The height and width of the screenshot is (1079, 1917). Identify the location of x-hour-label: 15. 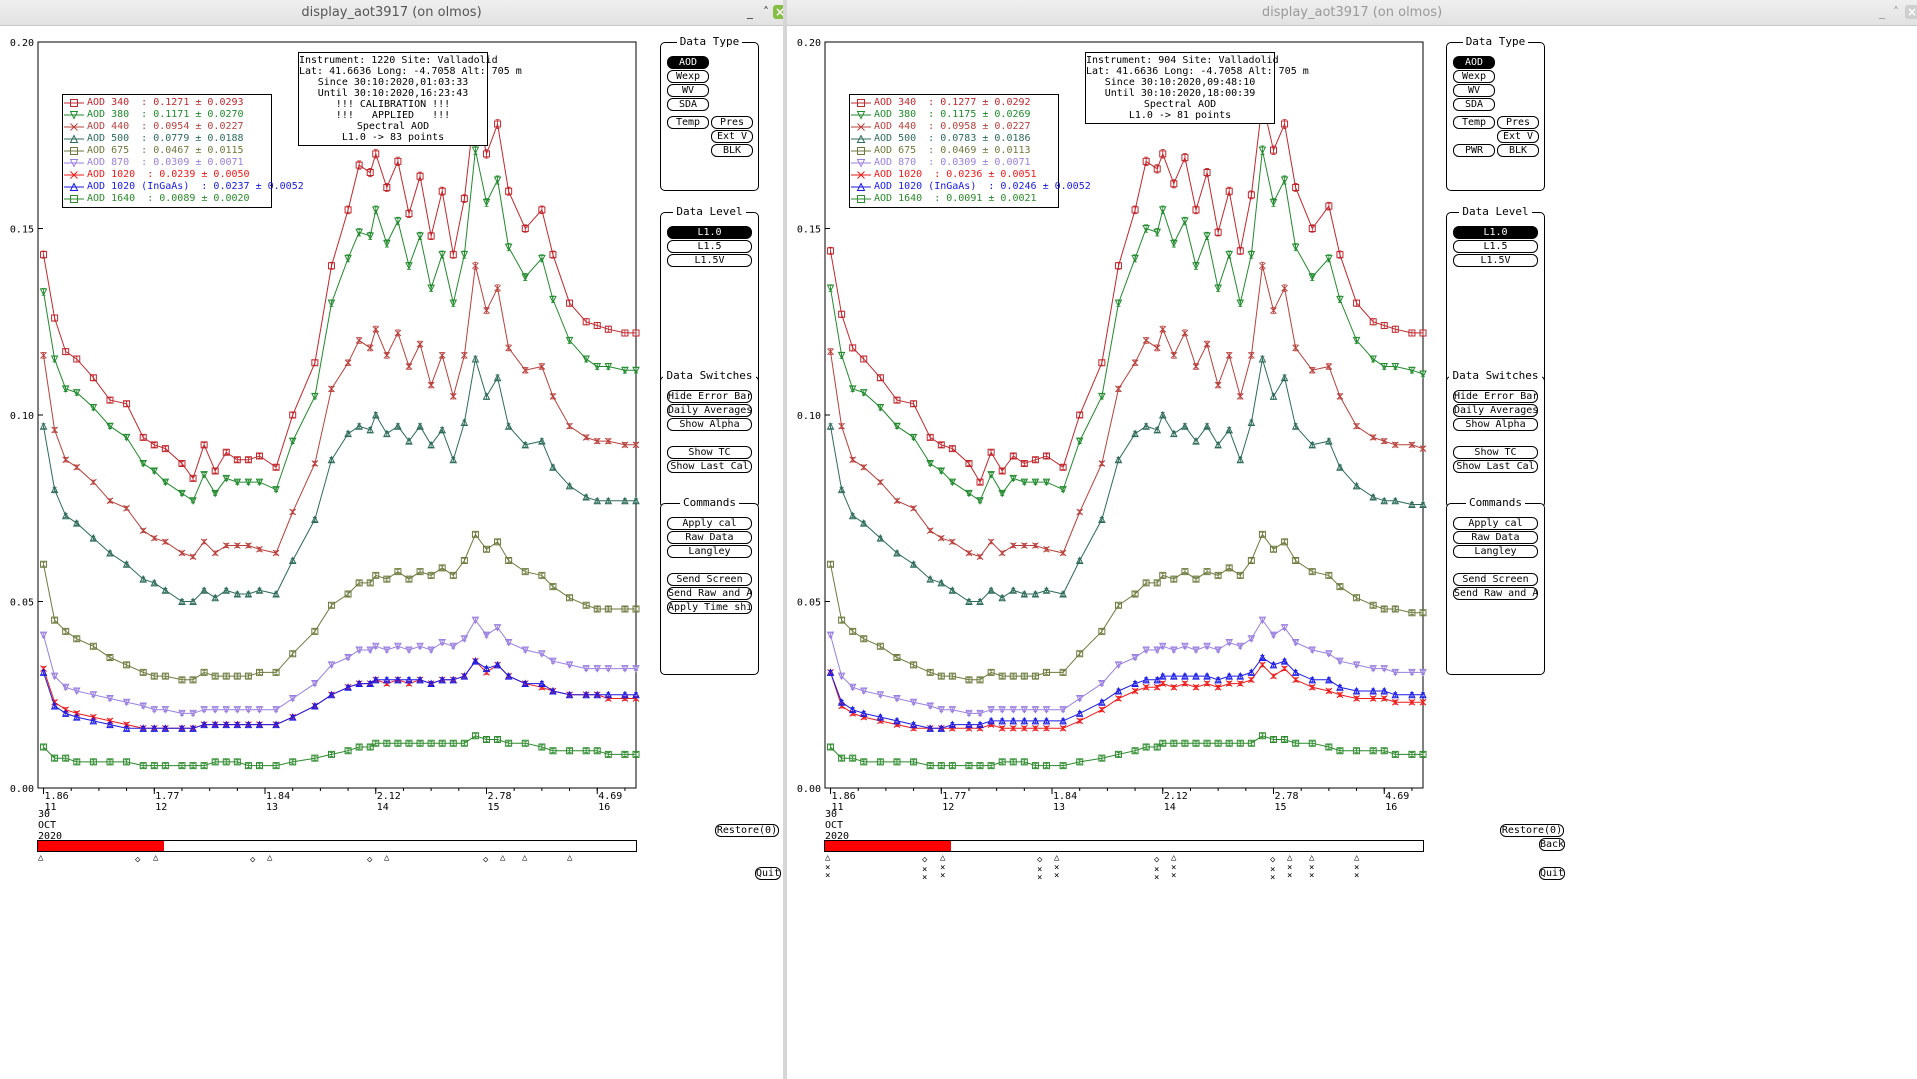
(1281, 807).